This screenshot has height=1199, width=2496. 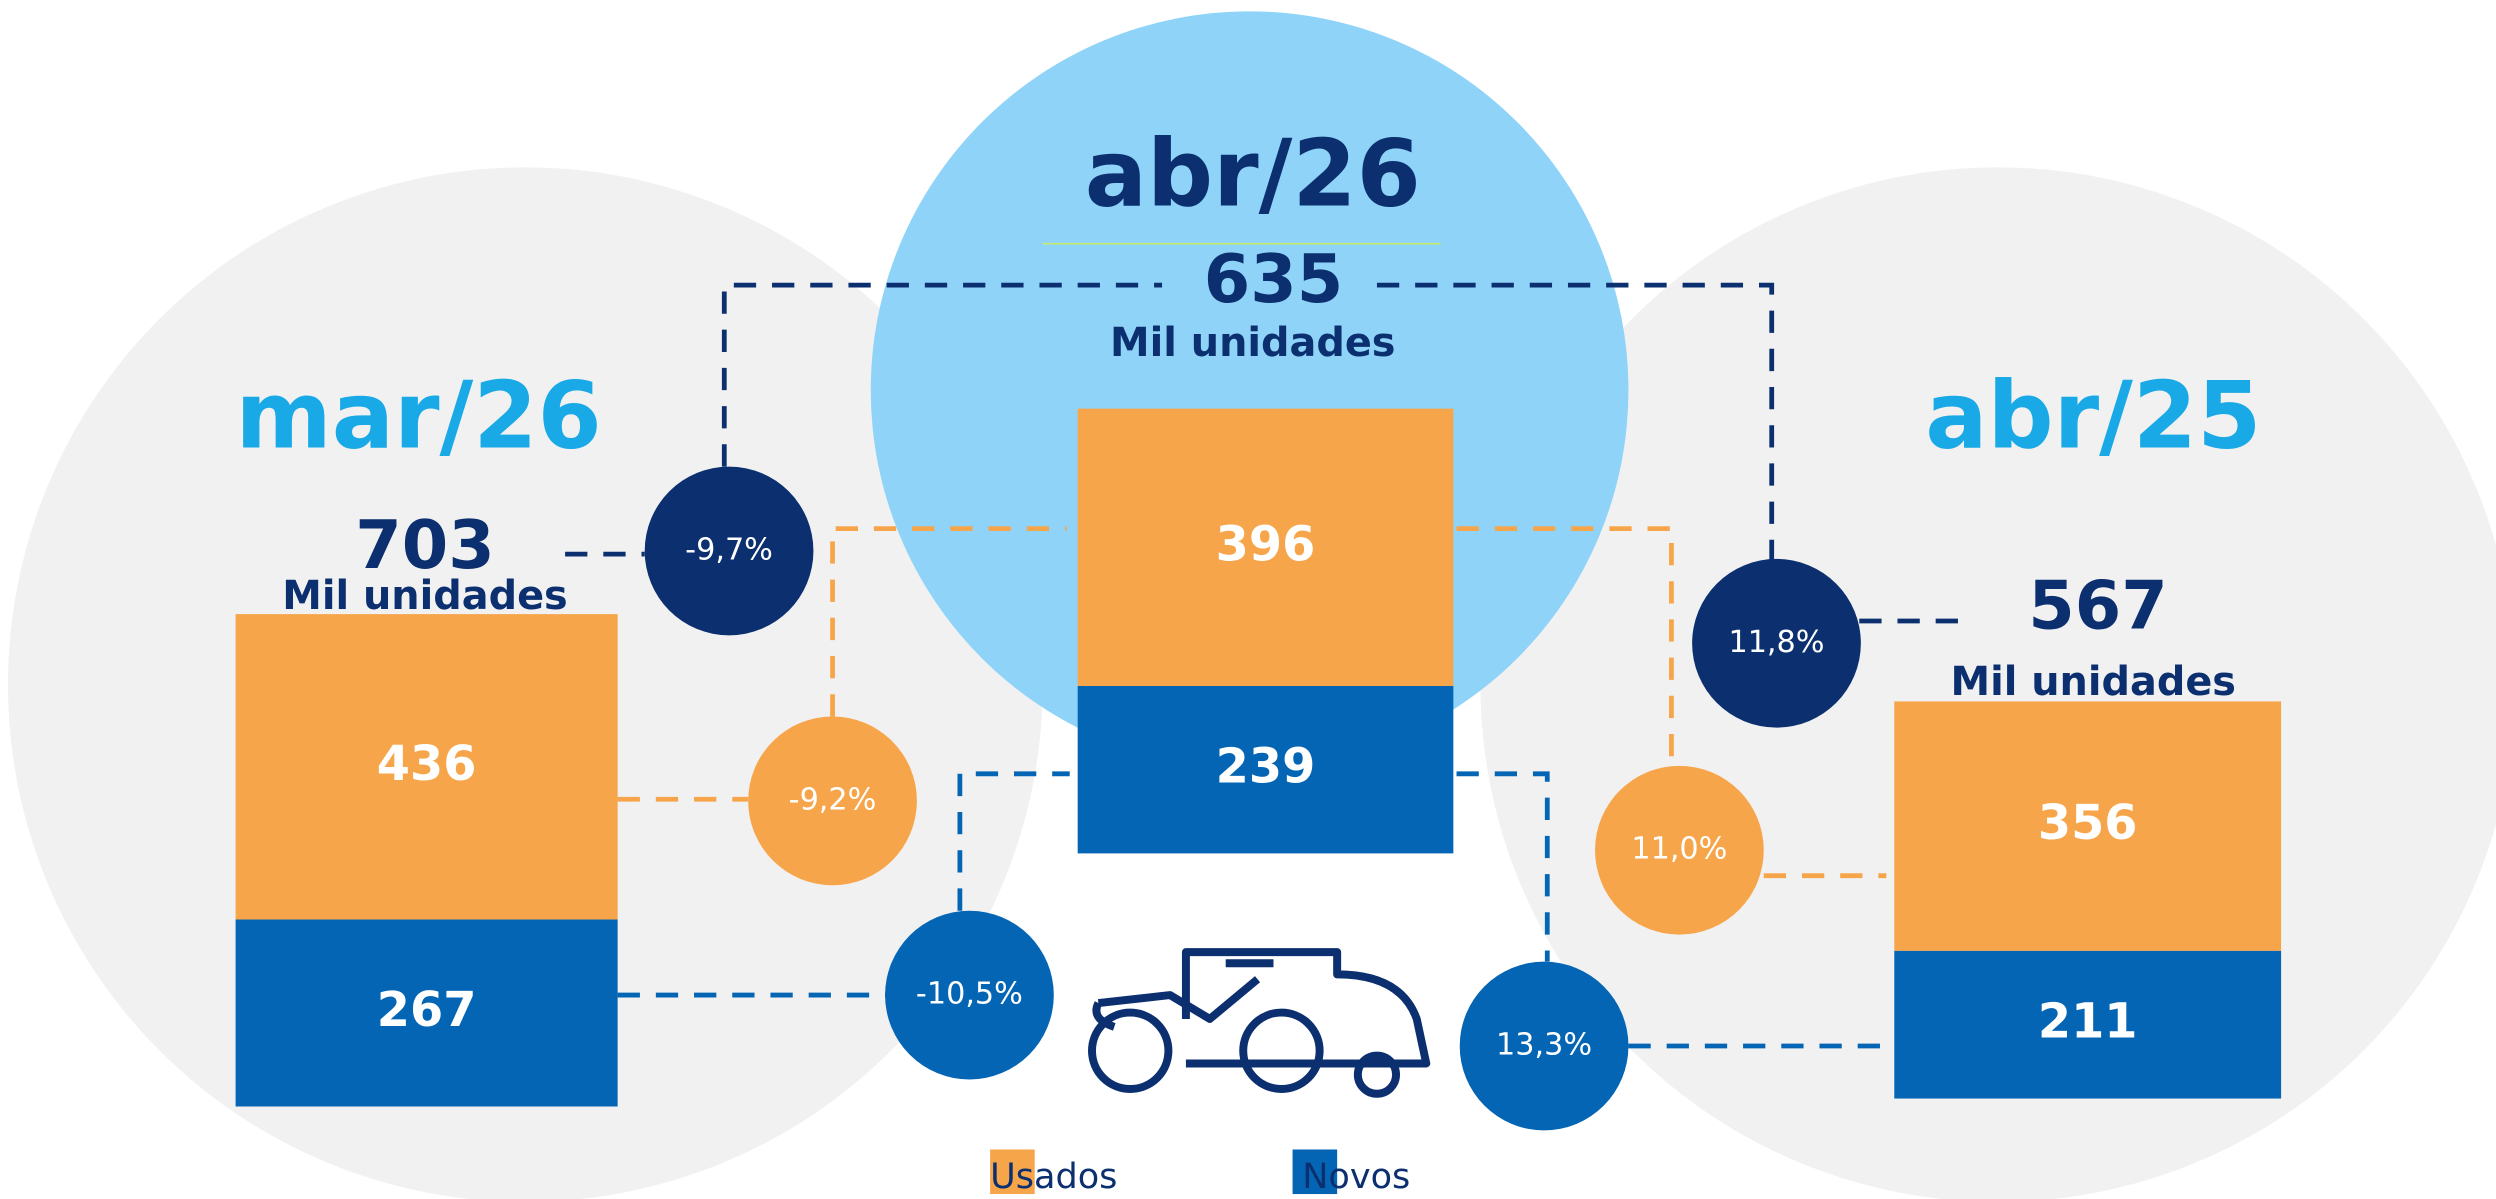 I want to click on variation-label: -9,2%, so click(x=833, y=799).